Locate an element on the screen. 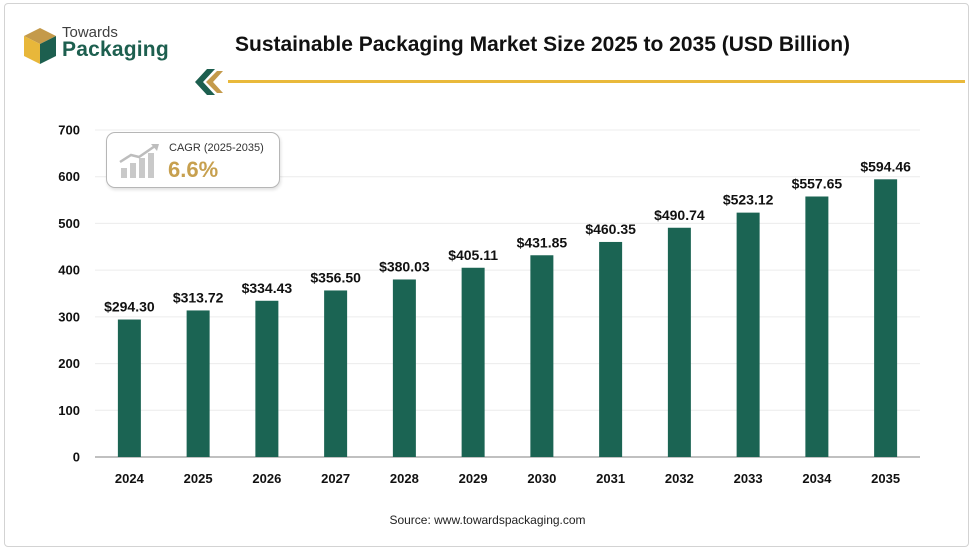 The width and height of the screenshot is (975, 553). data-label: $594.46 is located at coordinates (885, 166).